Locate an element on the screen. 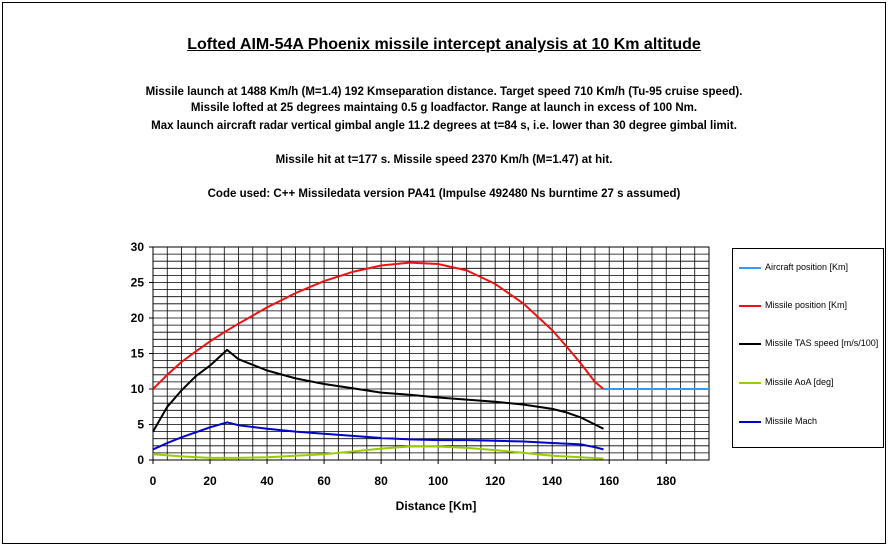 This screenshot has height=546, width=888. y-tick-label: 20 is located at coordinates (138, 318).